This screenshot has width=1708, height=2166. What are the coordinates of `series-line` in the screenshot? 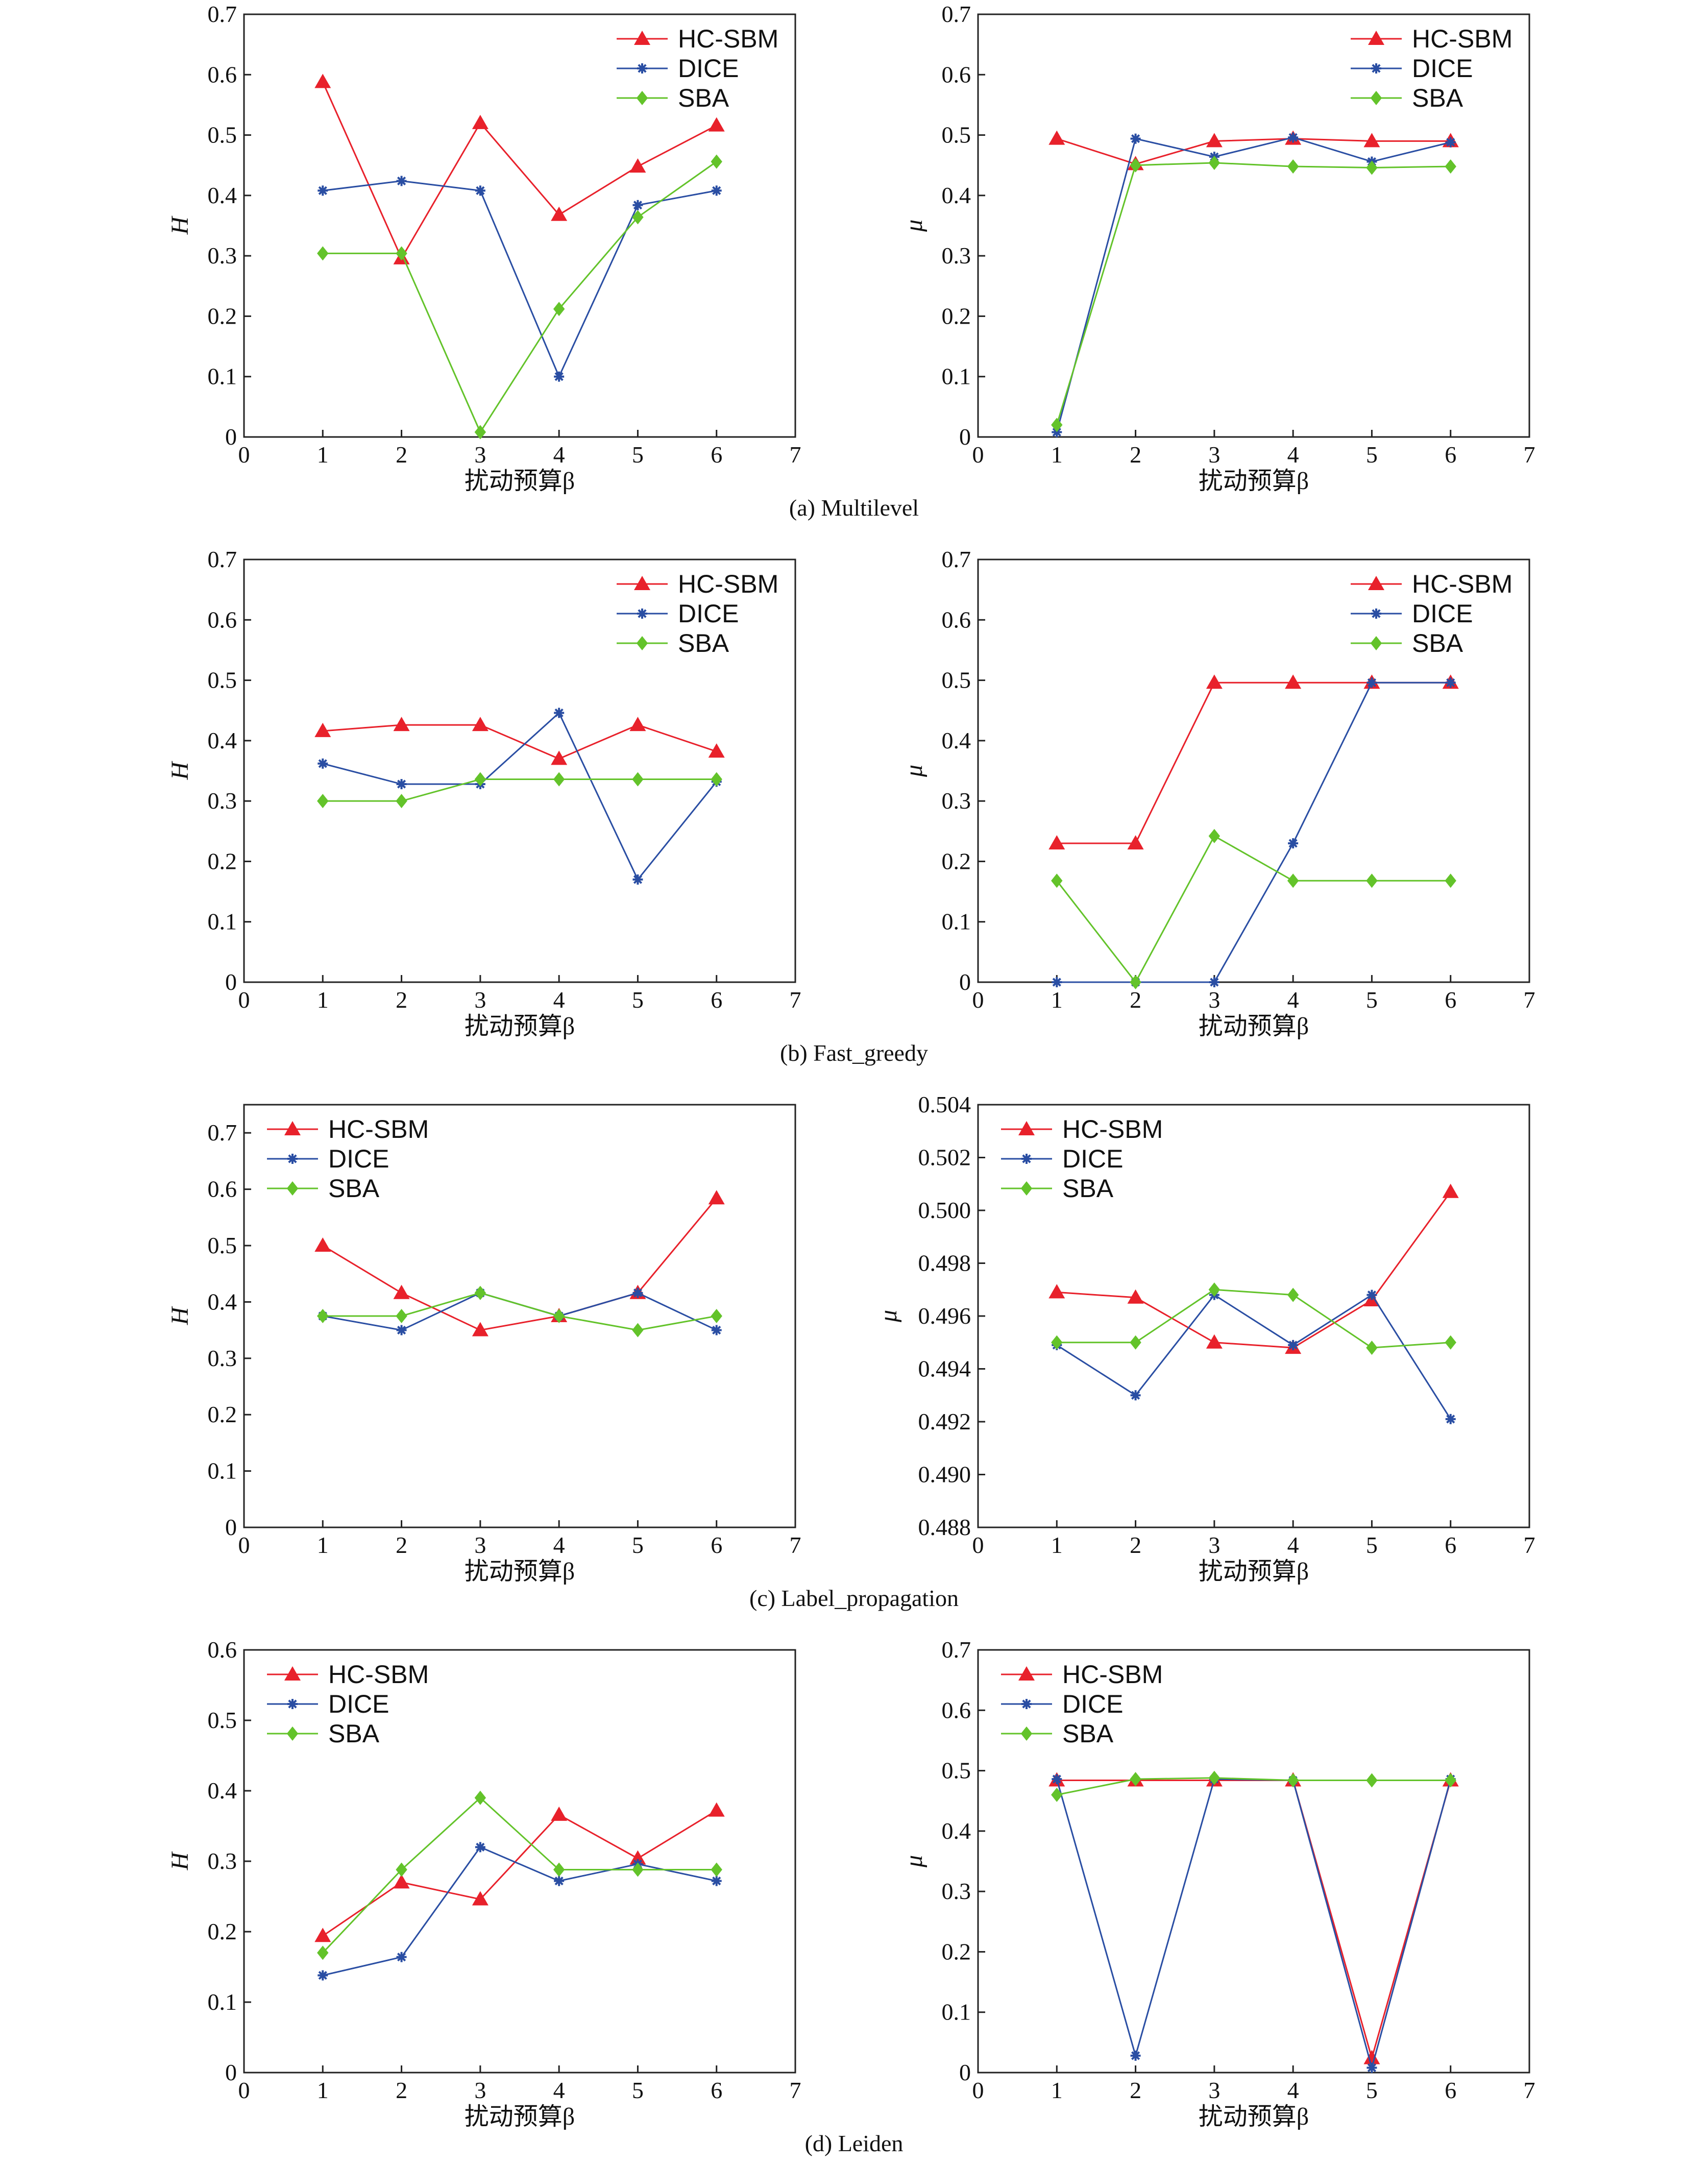 It's located at (519, 1911).